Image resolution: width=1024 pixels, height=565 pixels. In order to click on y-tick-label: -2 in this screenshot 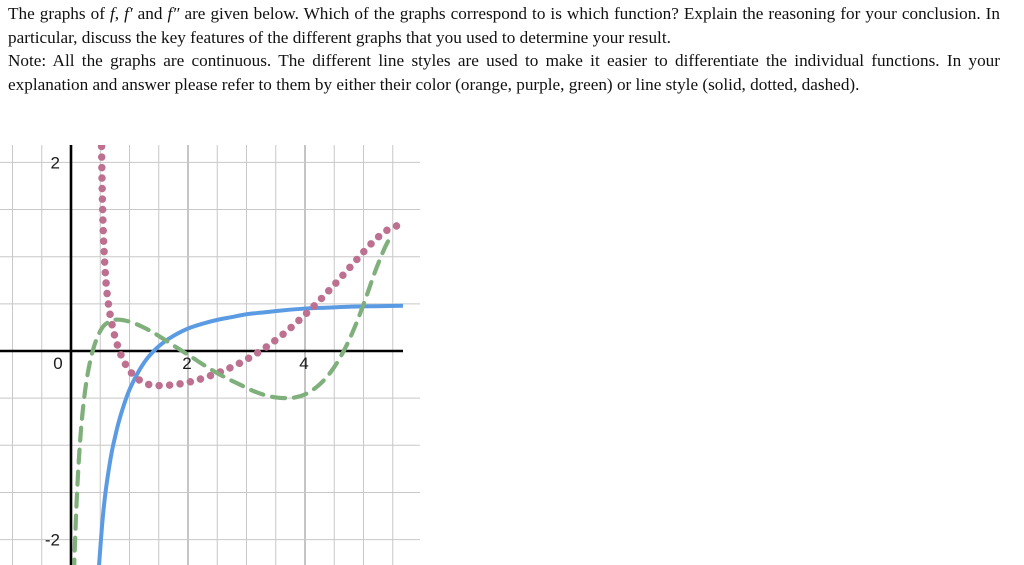, I will do `click(52, 540)`.